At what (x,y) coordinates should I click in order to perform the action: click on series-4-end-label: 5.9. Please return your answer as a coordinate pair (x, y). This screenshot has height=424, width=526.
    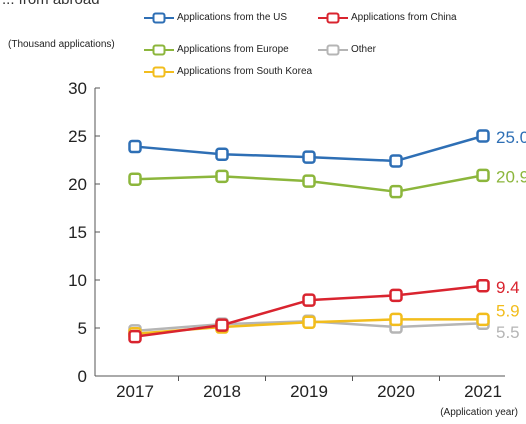
    Looking at the image, I should click on (508, 310).